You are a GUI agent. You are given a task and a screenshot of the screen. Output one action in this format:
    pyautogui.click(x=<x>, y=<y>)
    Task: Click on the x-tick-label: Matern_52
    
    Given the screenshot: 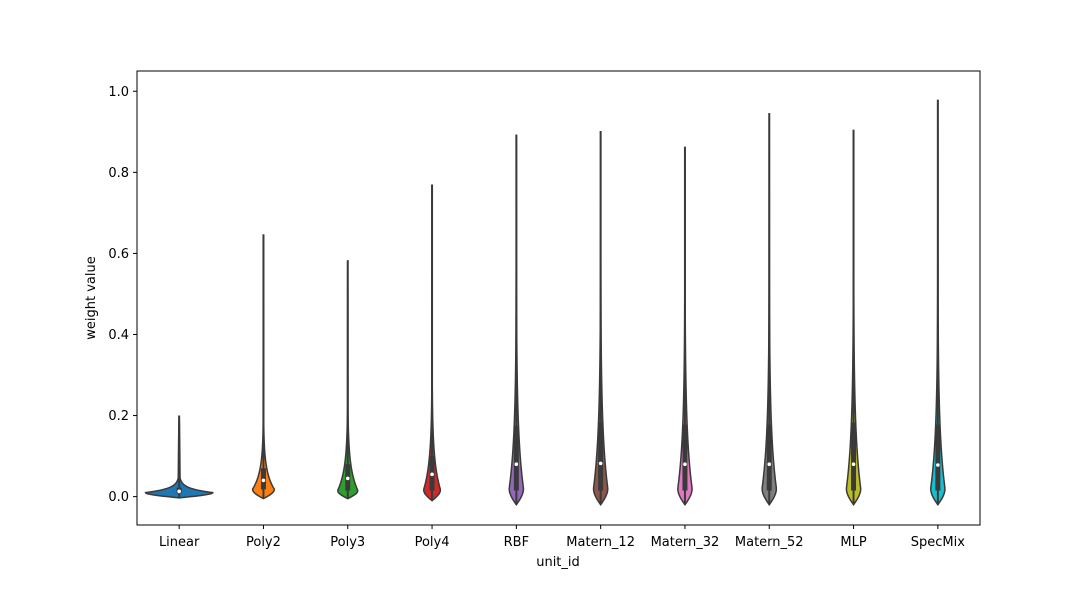 What is the action you would take?
    pyautogui.click(x=769, y=542)
    